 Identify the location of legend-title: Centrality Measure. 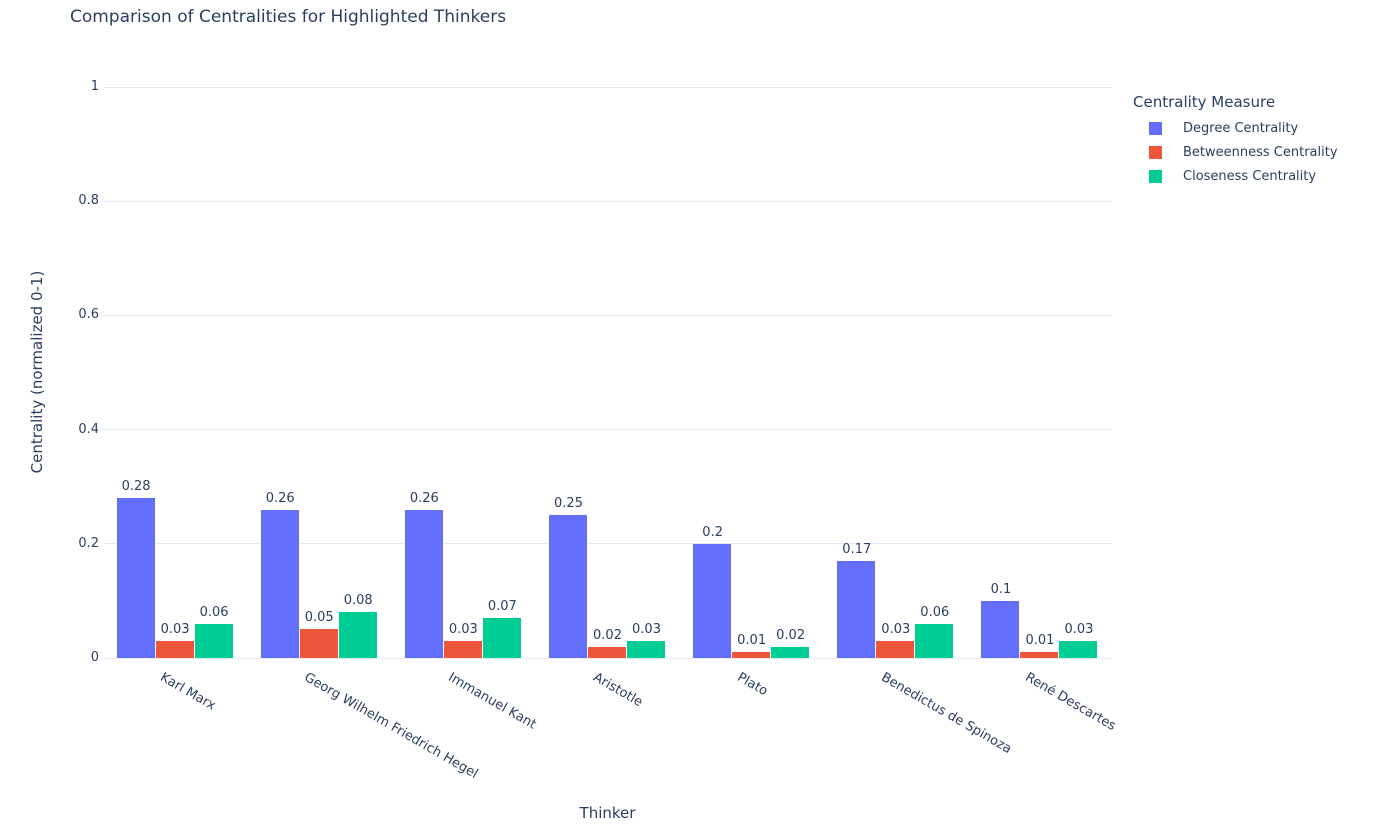
(1204, 102).